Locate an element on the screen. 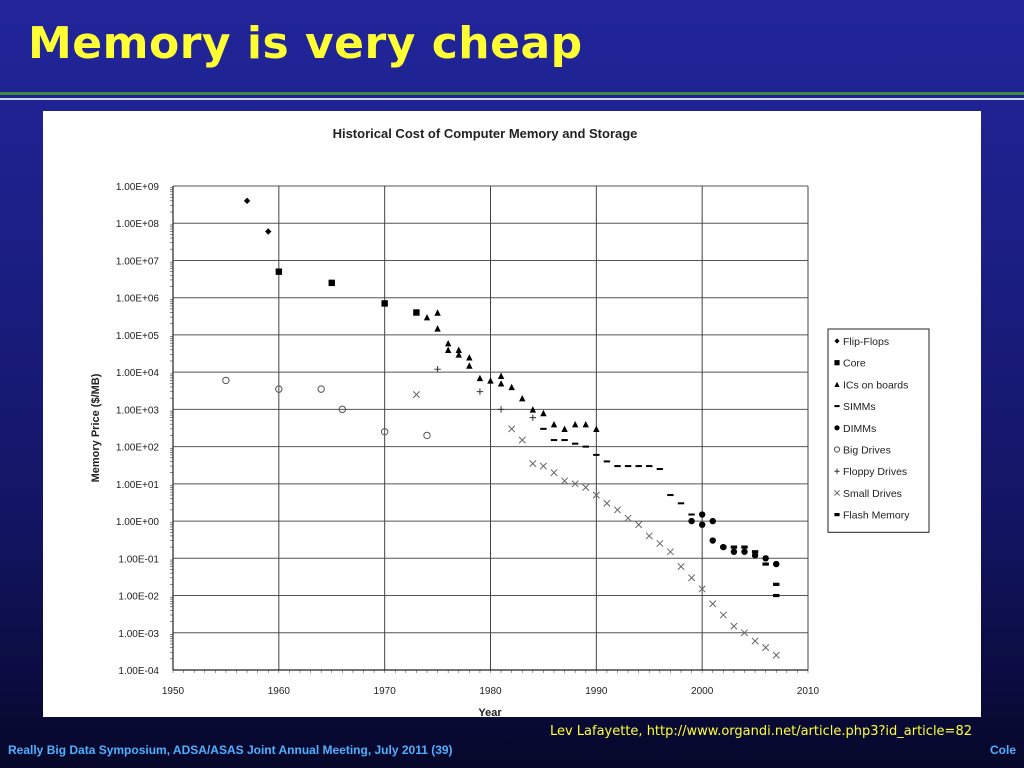 Image resolution: width=1024 pixels, height=768 pixels. x-tick-label: 1950 is located at coordinates (173, 691).